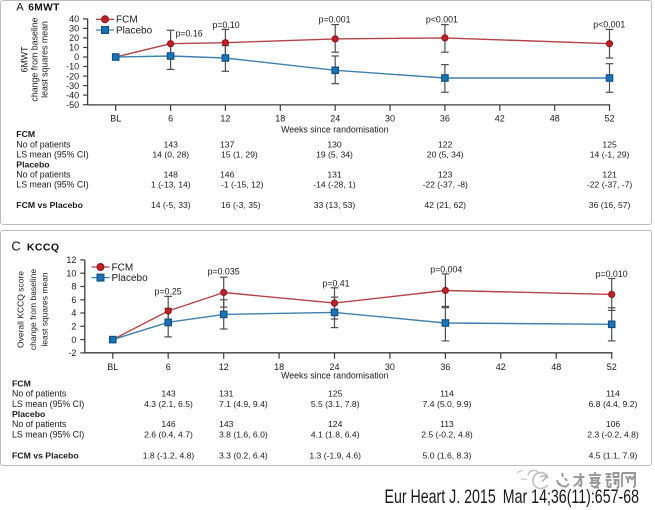  I want to click on svg-text: 125, so click(335, 394).